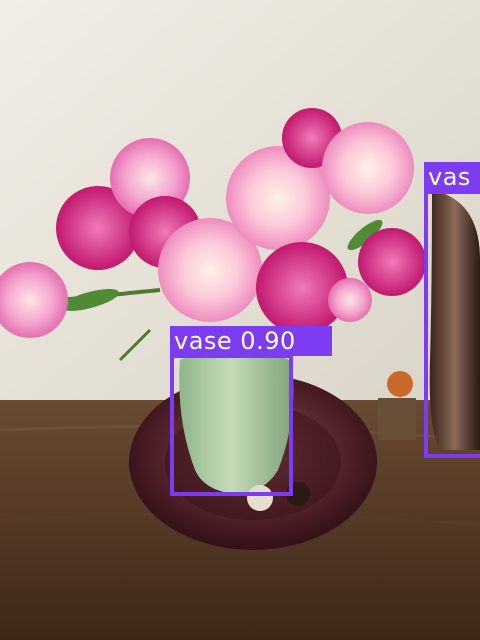  What do you see at coordinates (452, 324) in the screenshot?
I see `tall-vase-detection-box` at bounding box center [452, 324].